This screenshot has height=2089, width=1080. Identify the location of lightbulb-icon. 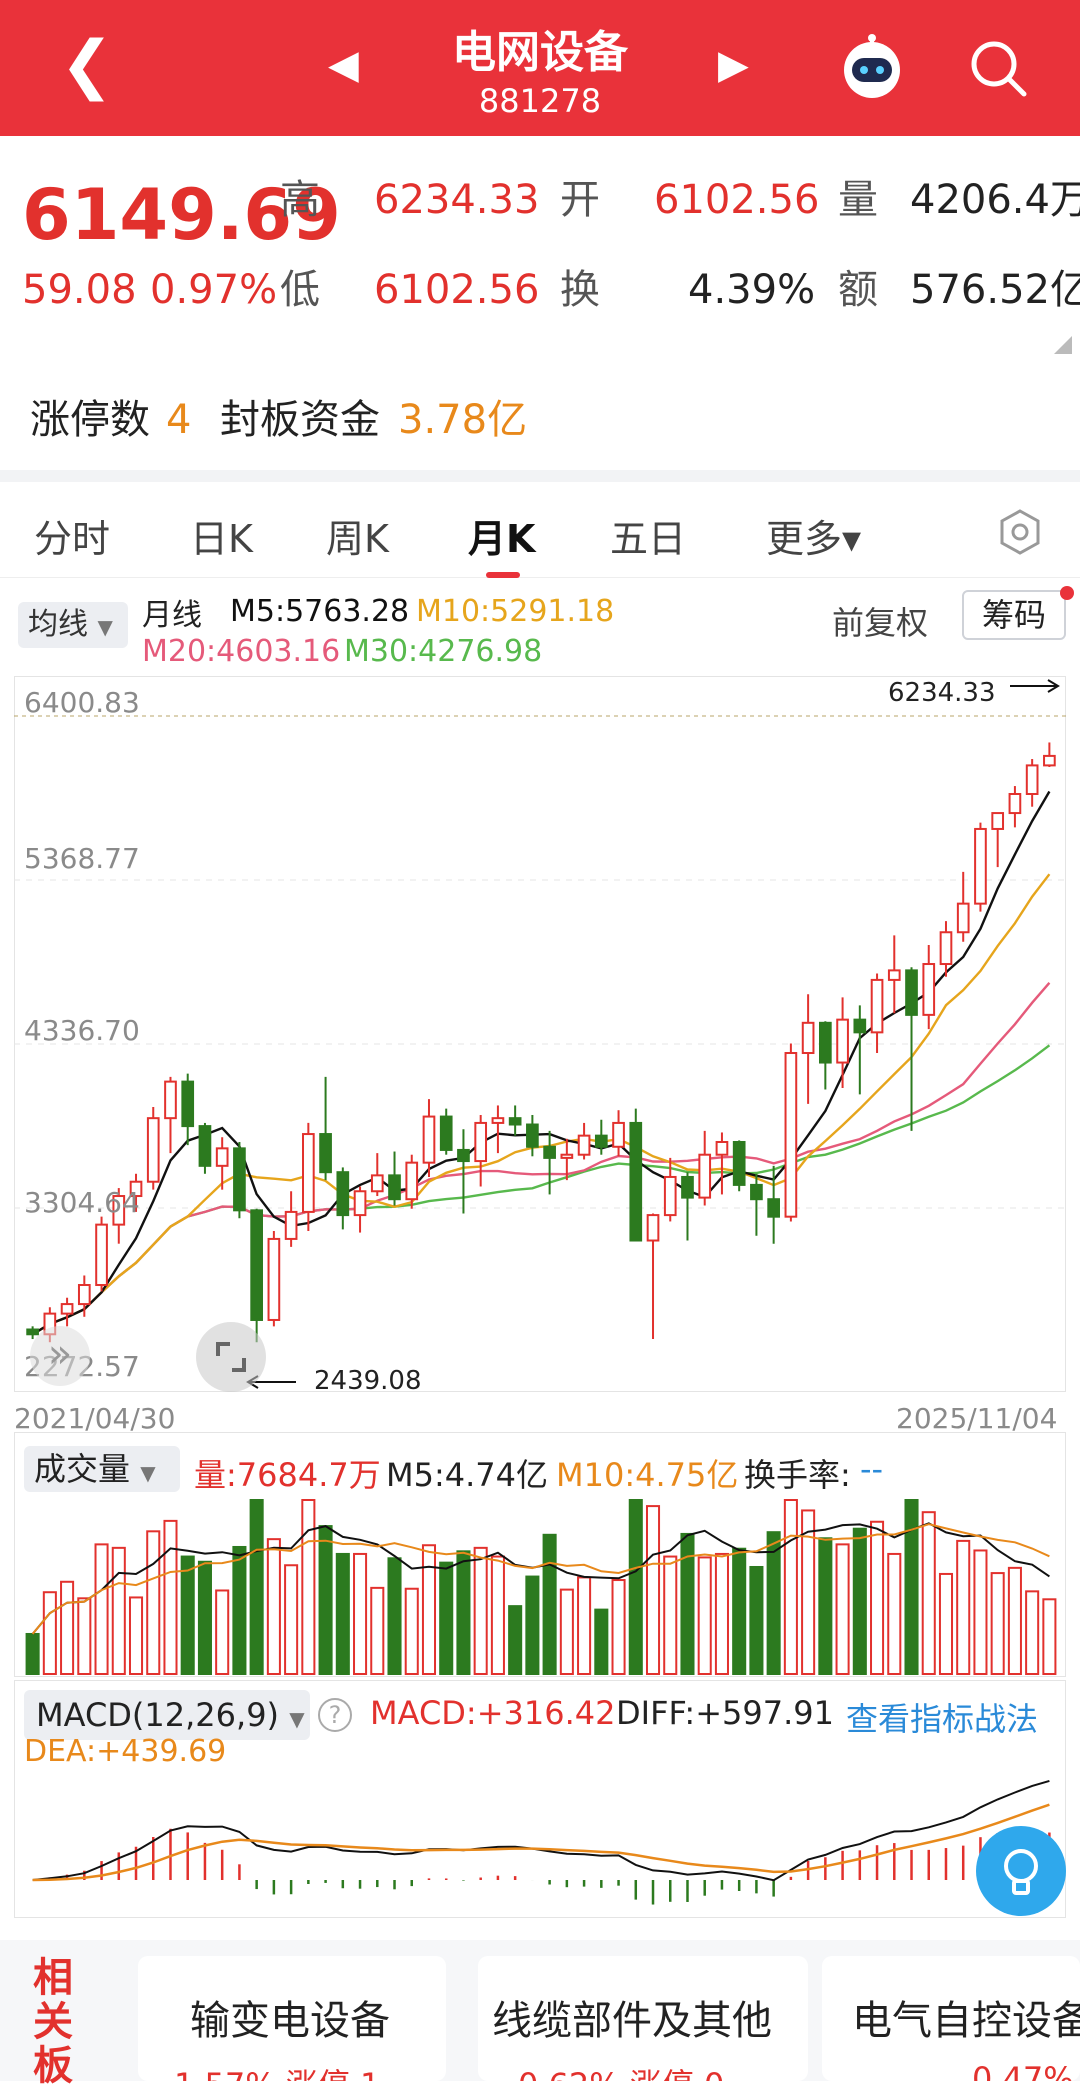
(1021, 1871).